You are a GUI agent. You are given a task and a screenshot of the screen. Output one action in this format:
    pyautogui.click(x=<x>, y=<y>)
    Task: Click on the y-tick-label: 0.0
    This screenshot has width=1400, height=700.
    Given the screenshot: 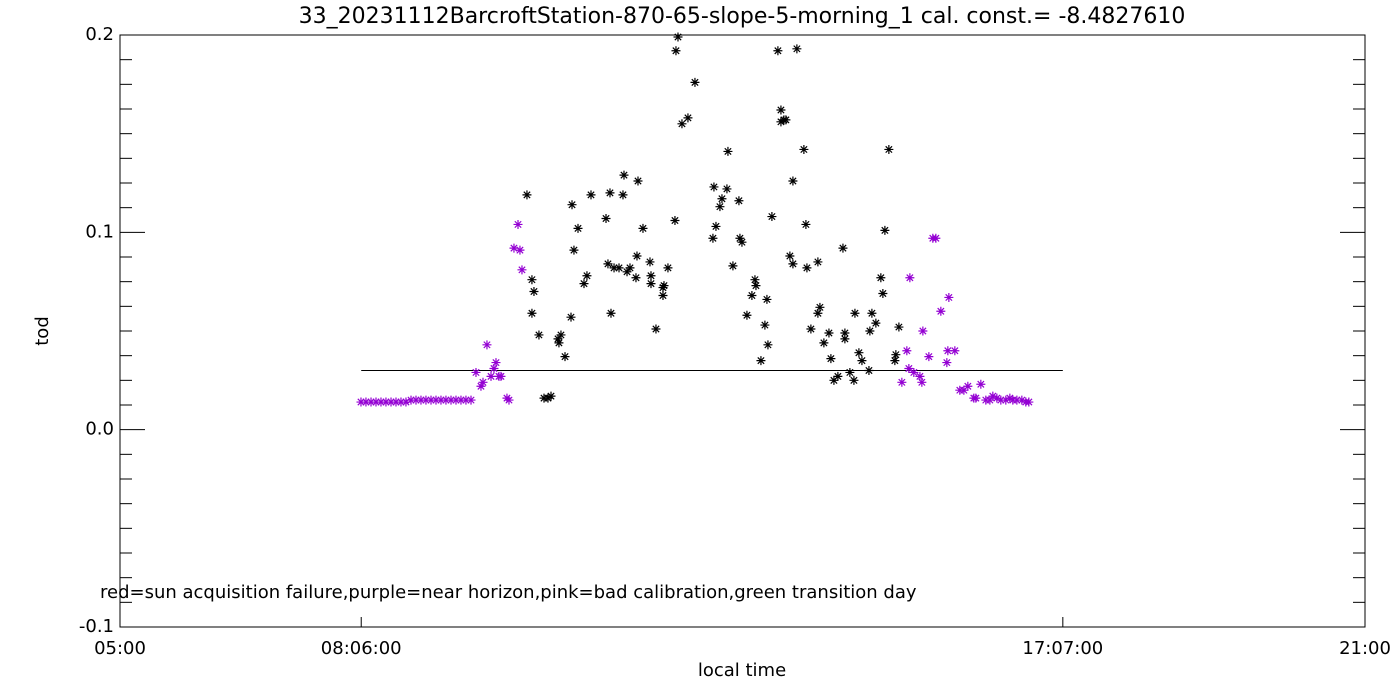 What is the action you would take?
    pyautogui.click(x=99, y=429)
    